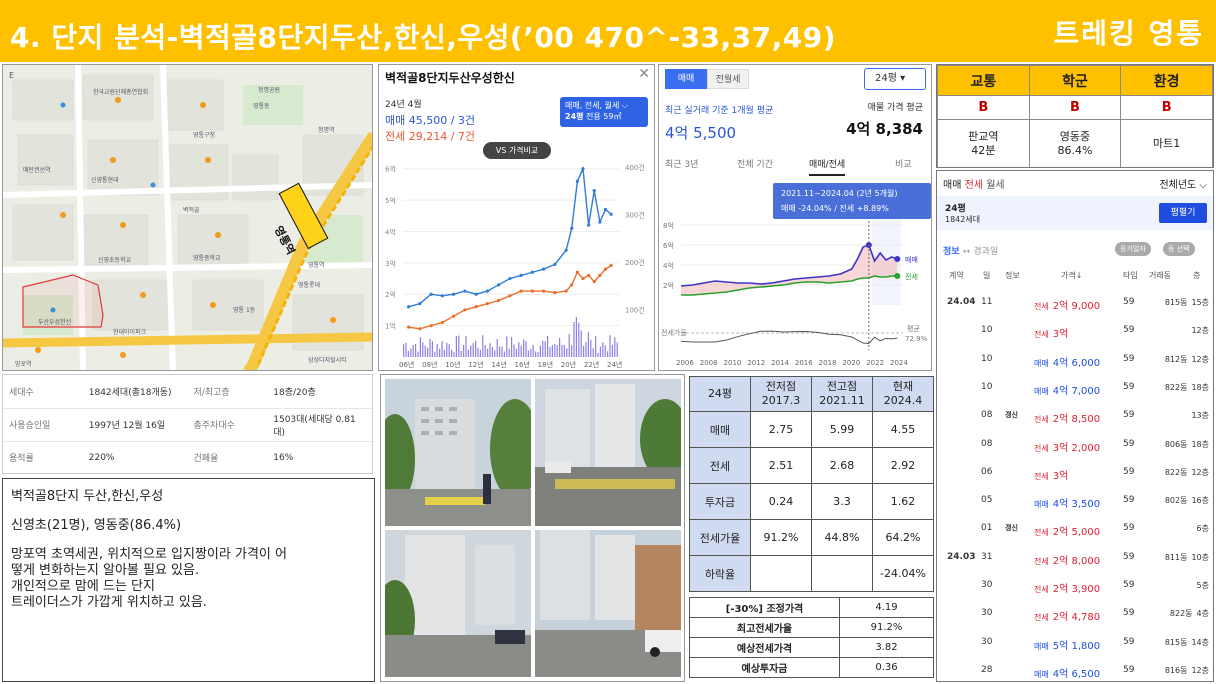 The image size is (1216, 684). Describe the element at coordinates (886, 607) in the screenshot. I see `summary-value: 4.19` at that location.